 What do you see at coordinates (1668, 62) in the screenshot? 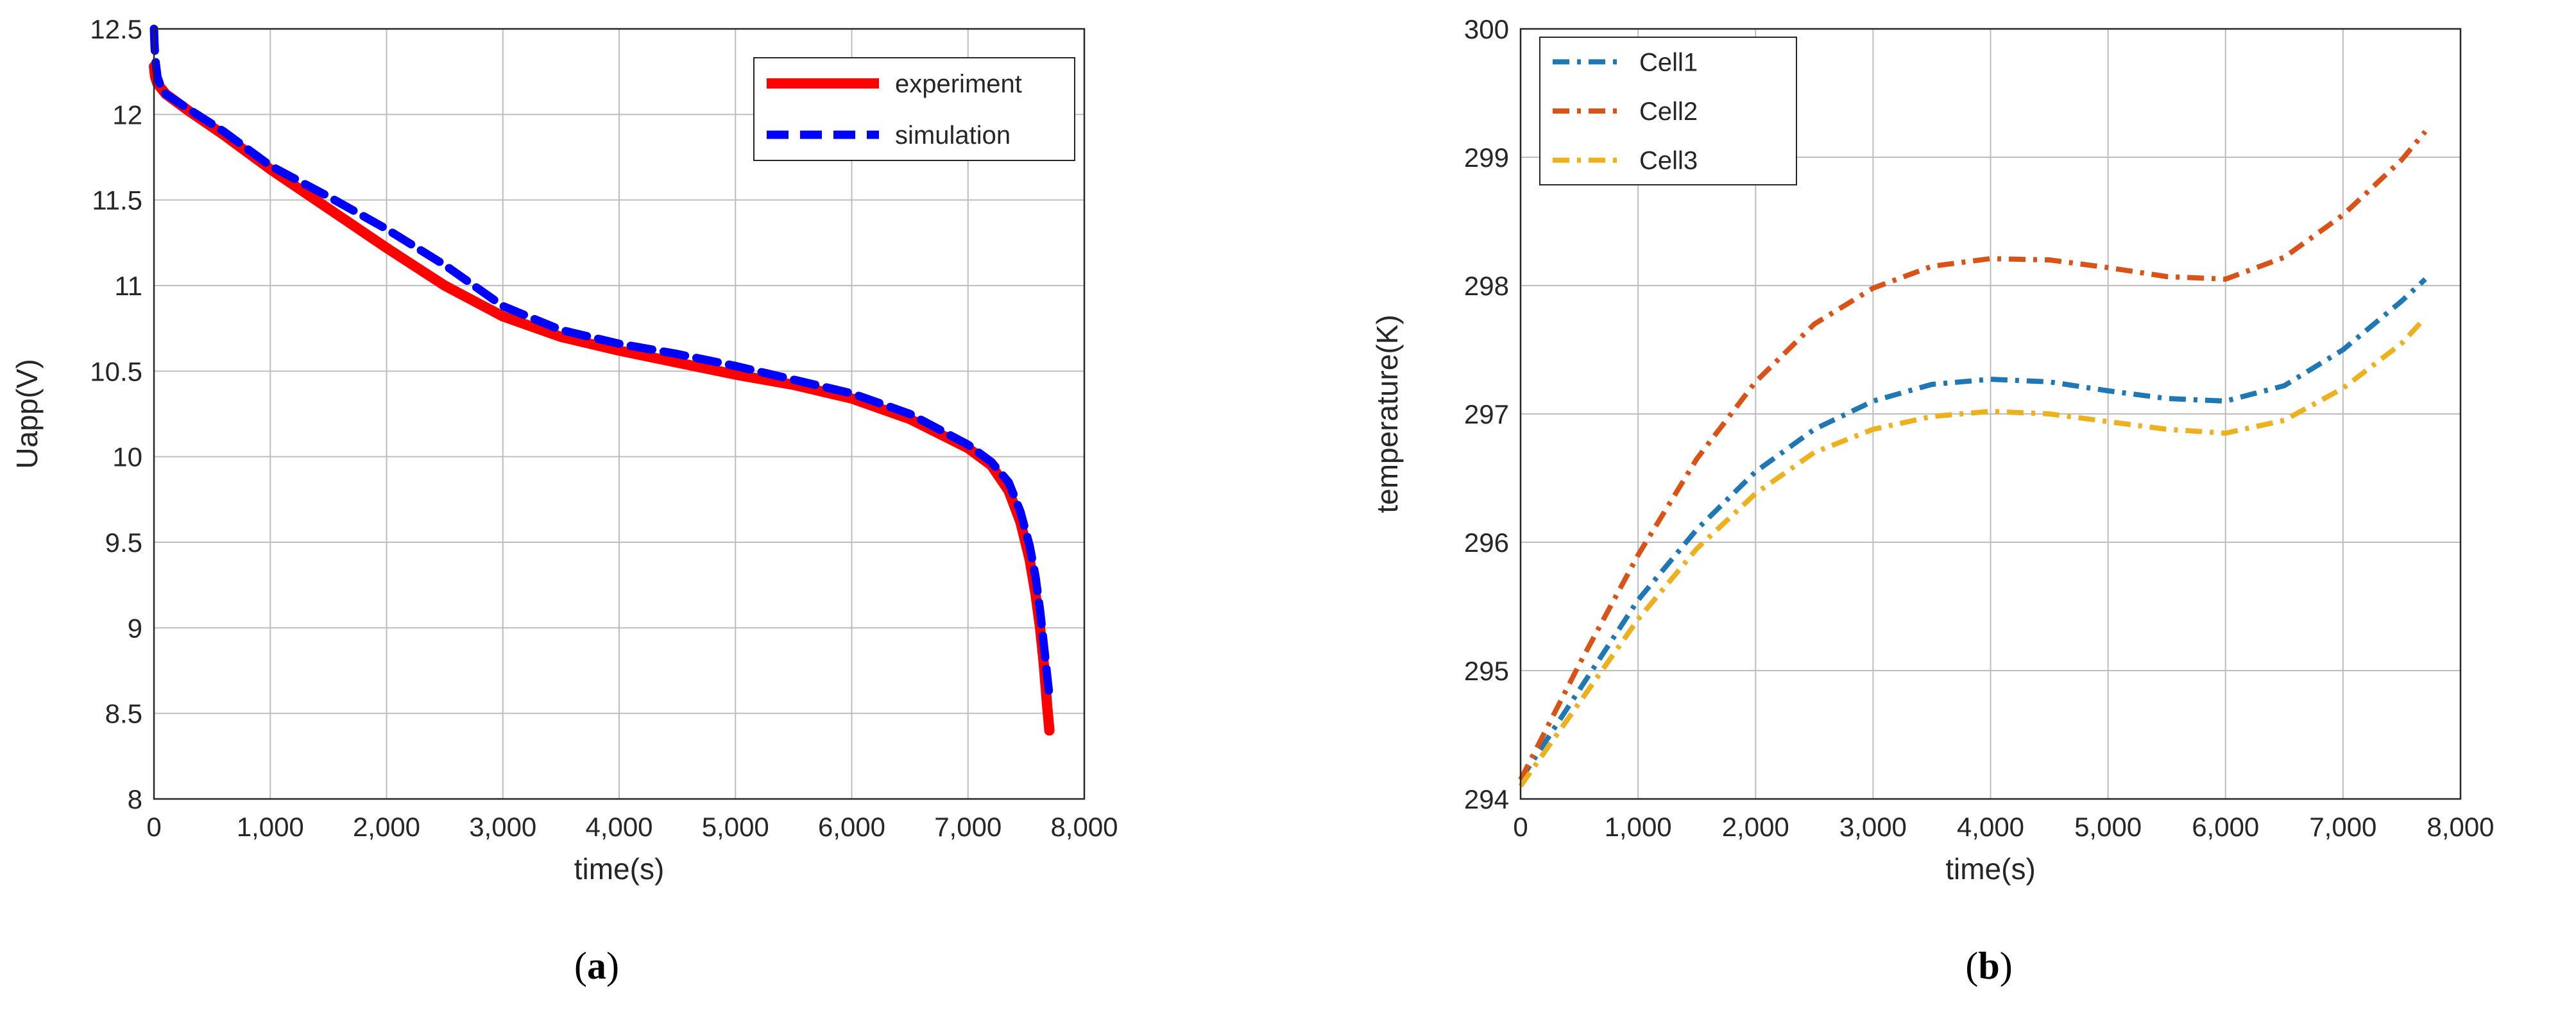
I see `legend-label-cell1: Cell1` at bounding box center [1668, 62].